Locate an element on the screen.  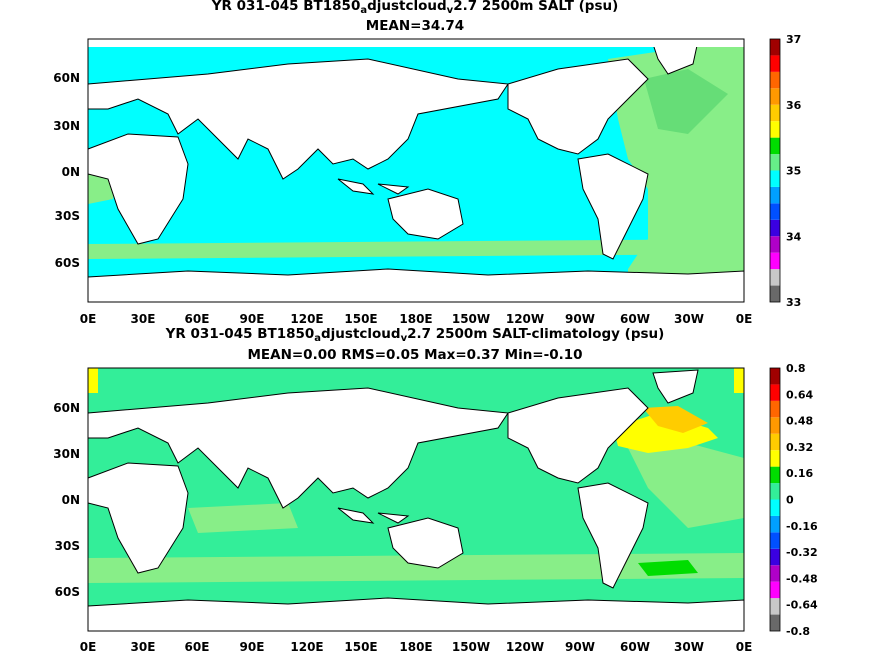
colorbar-label: 0.32 is located at coordinates (799, 447).